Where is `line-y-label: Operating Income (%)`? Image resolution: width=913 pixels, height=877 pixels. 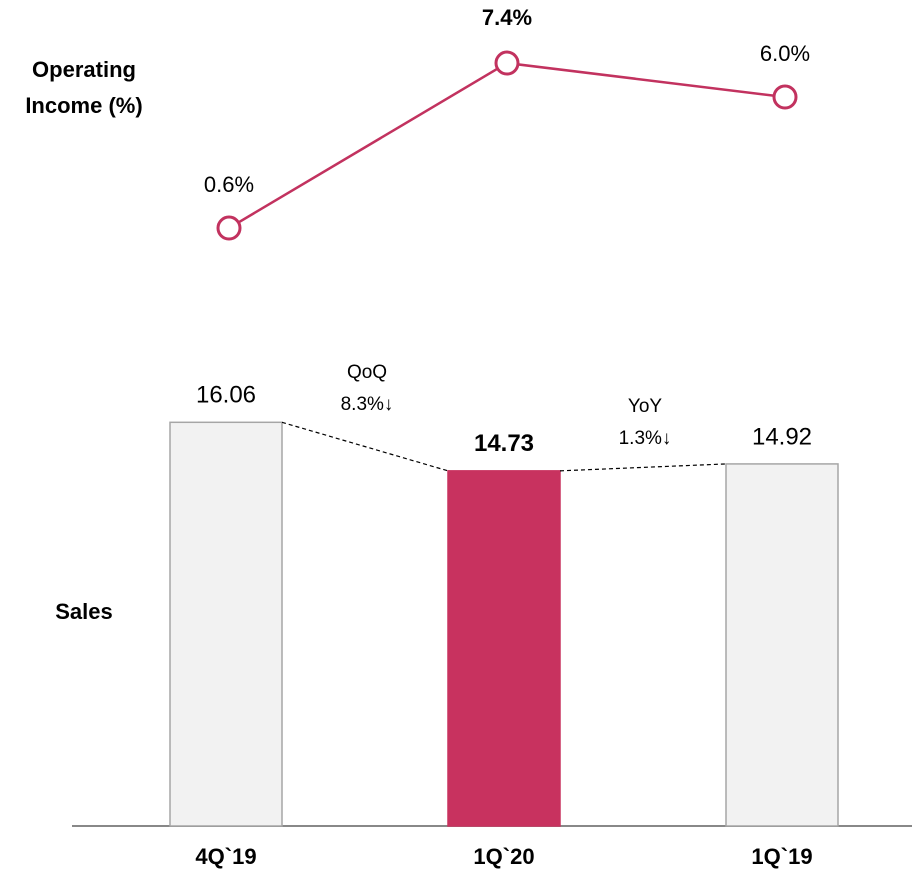
line-y-label: Operating Income (%) is located at coordinates (84, 87).